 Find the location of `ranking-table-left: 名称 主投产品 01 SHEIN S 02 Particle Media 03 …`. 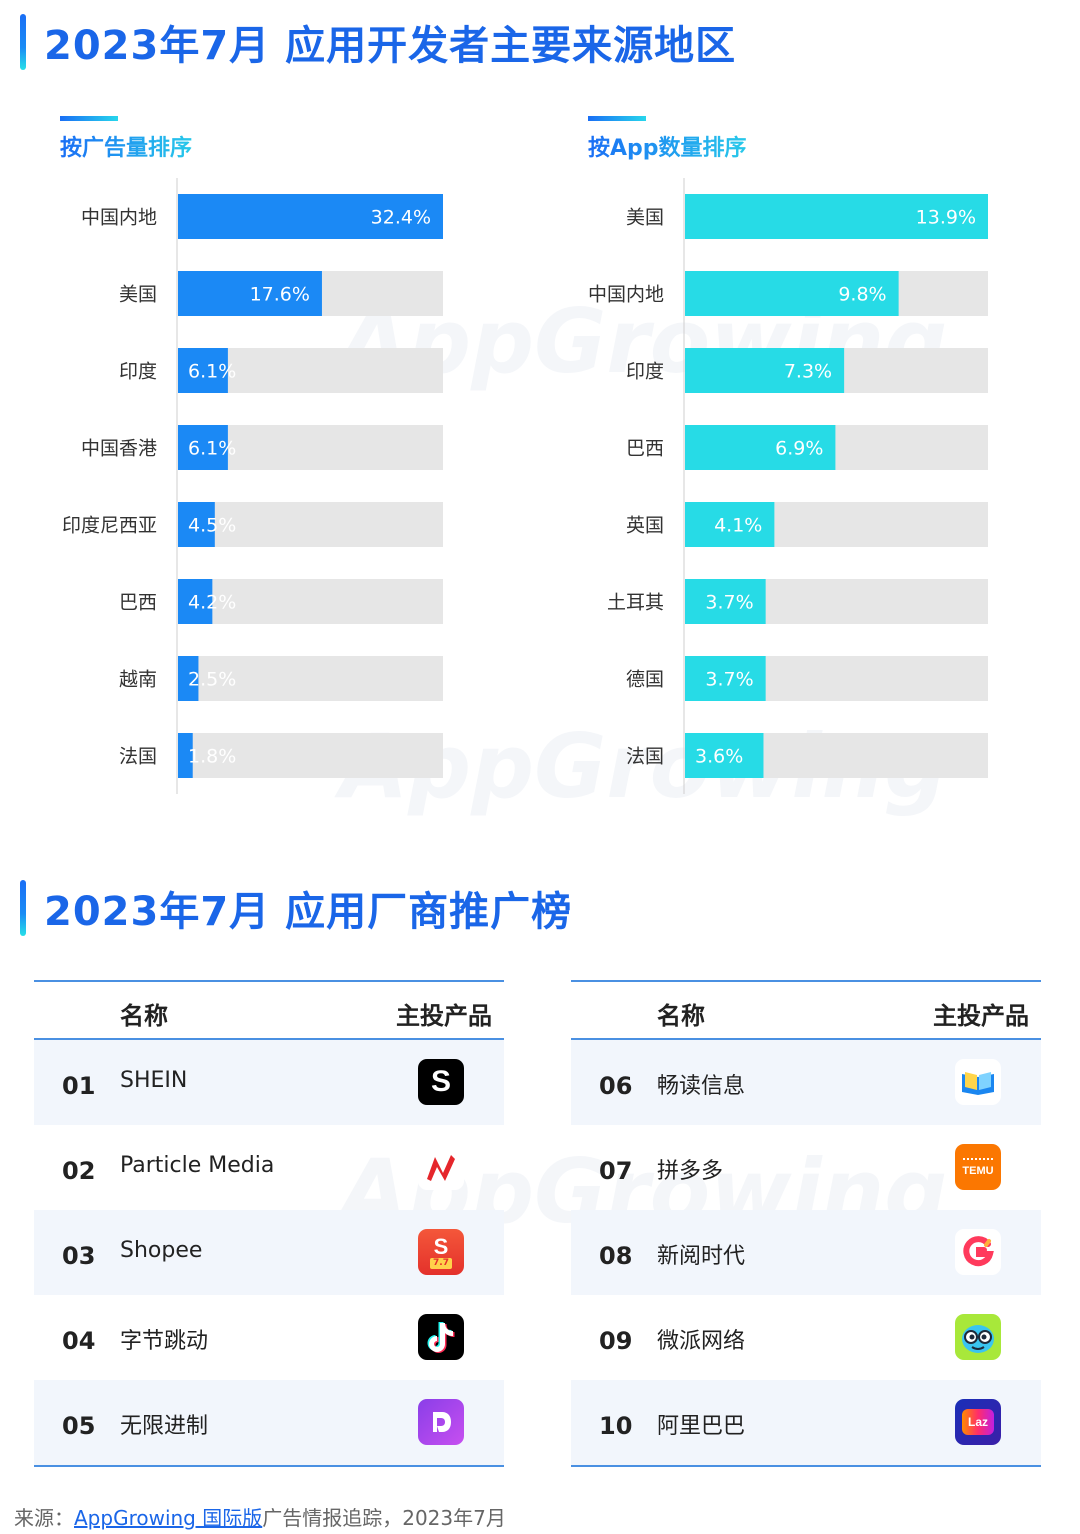

ranking-table-left: 名称 主投产品 01 SHEIN S 02 Particle Media 03 … is located at coordinates (269, 1223).